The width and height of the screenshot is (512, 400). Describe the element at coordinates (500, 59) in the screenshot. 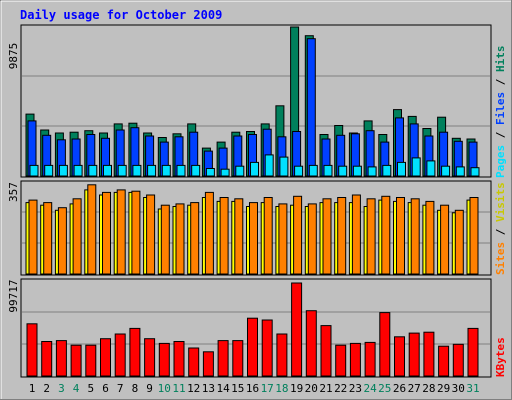

I see `legend-hits: Hits` at that location.